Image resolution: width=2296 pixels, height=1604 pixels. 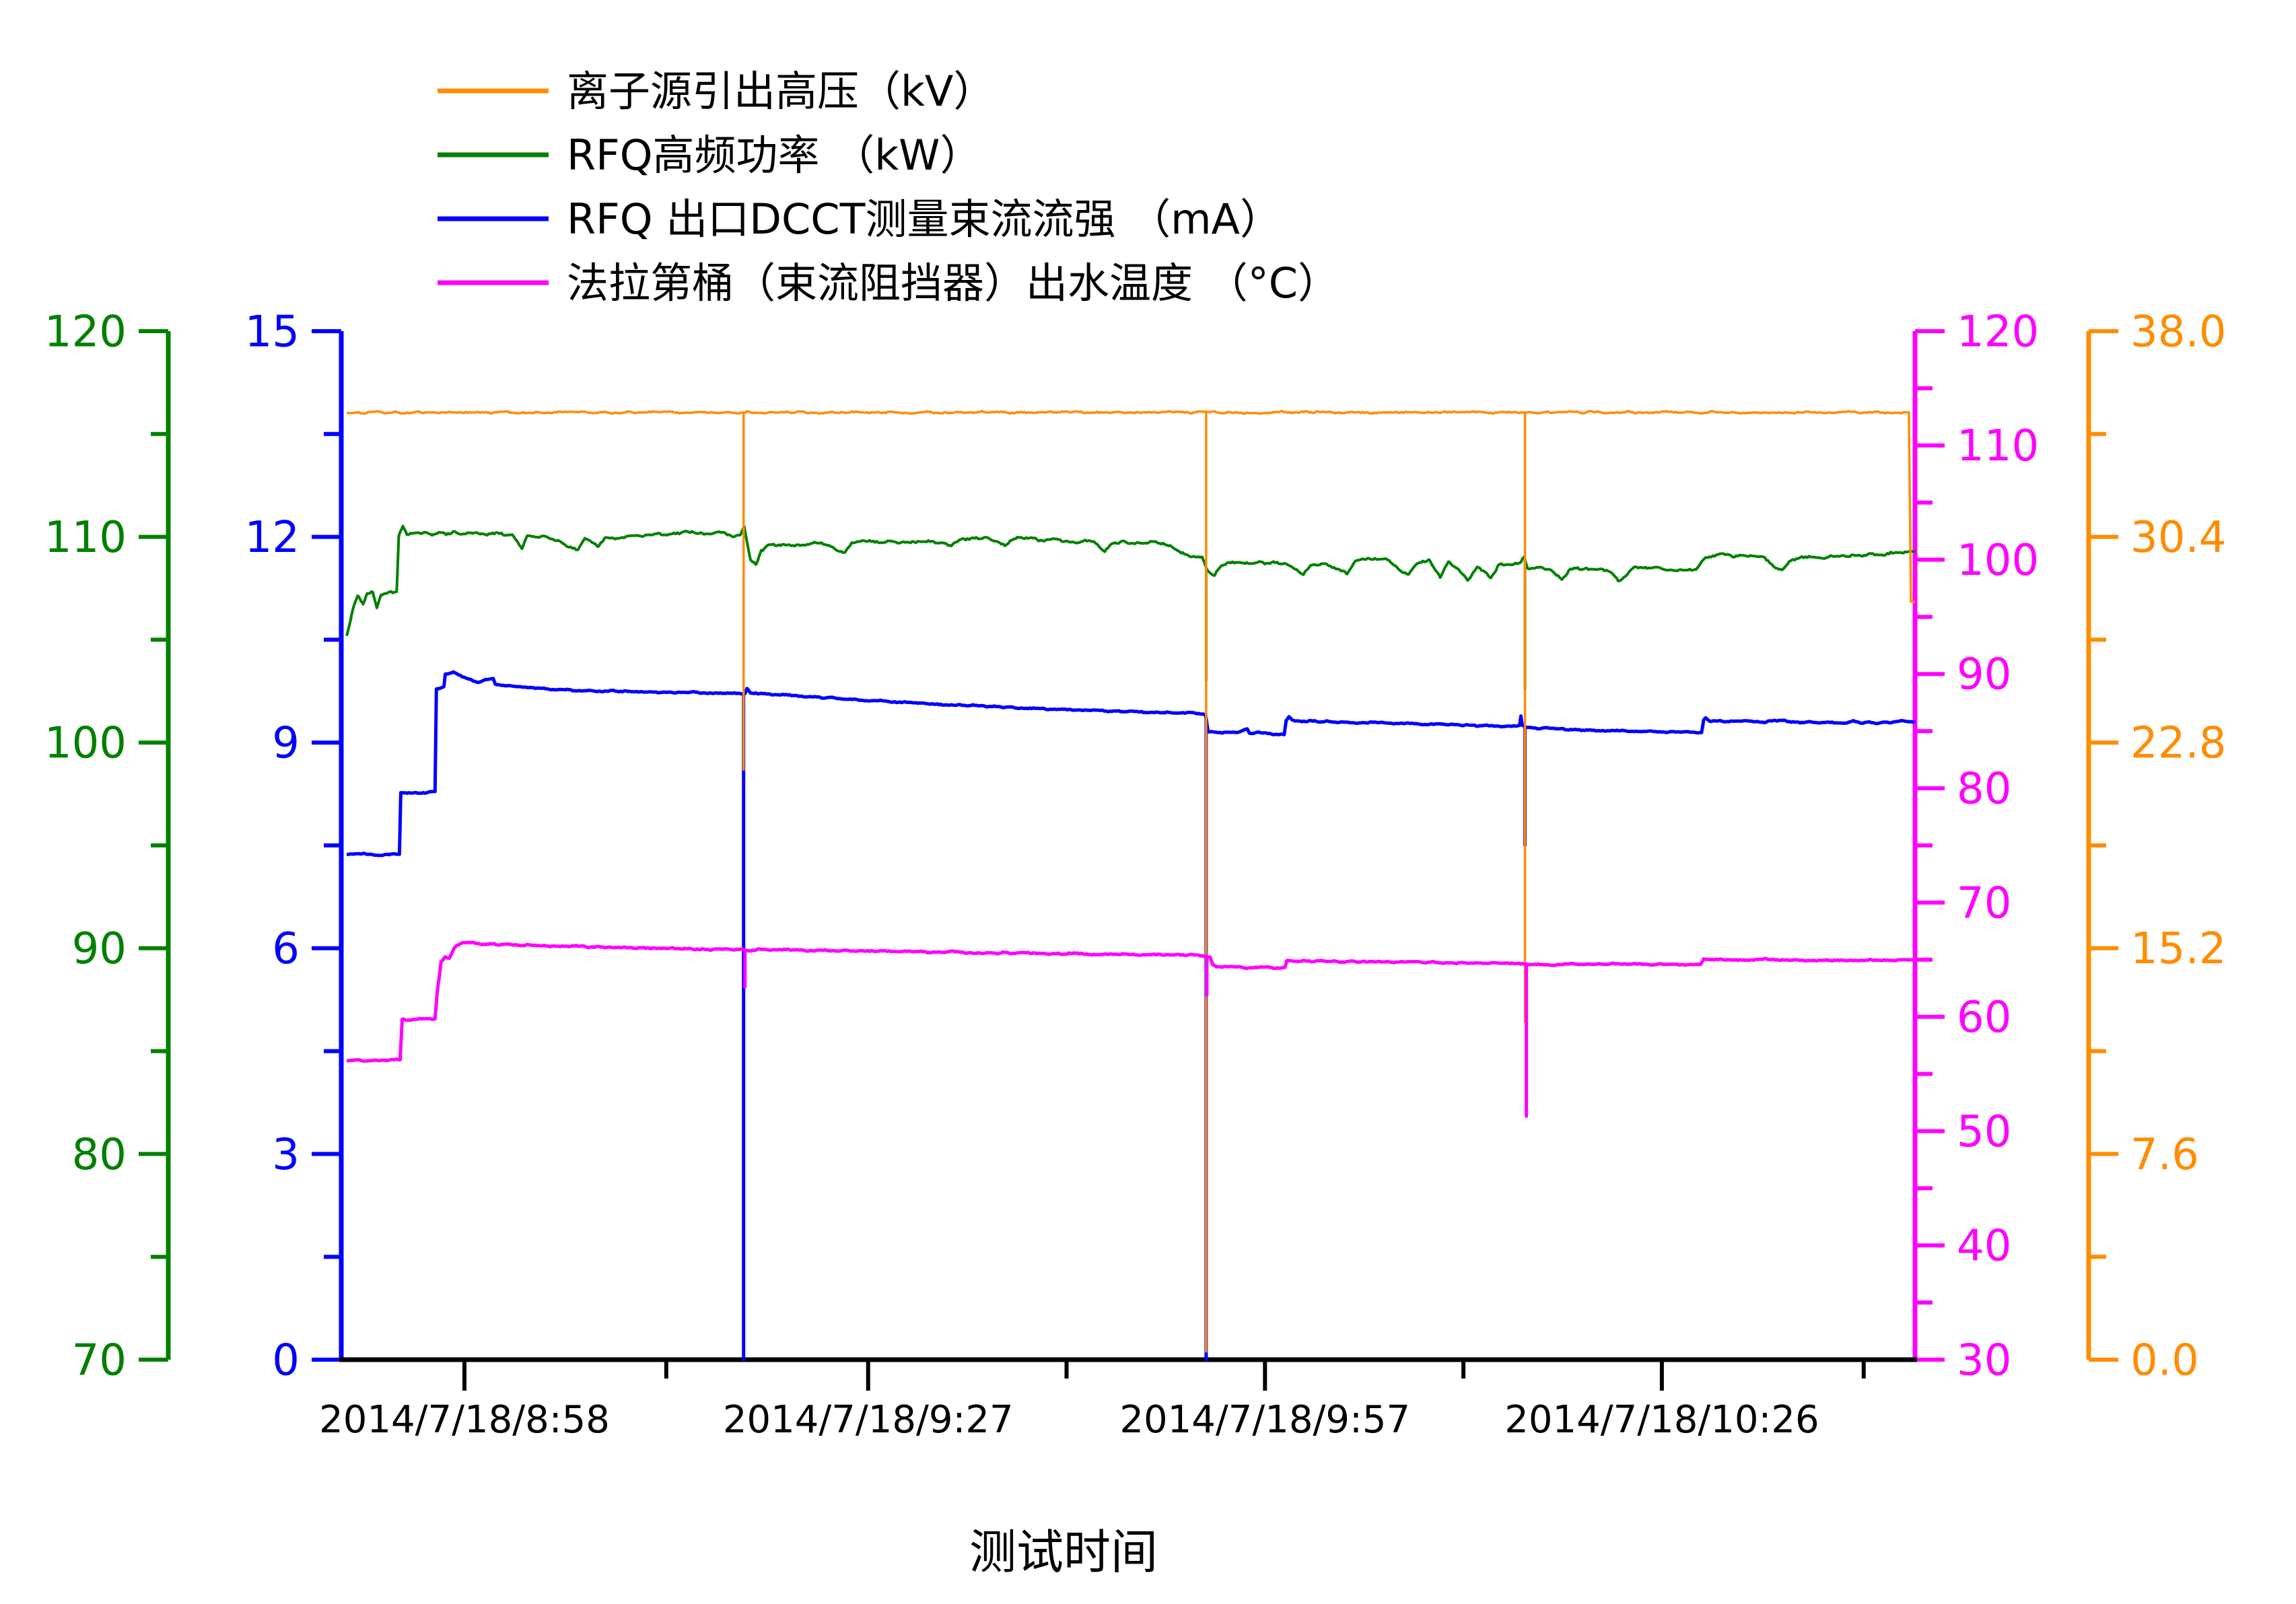 I want to click on y_left_inner-tick-label: 6, so click(x=286, y=949).